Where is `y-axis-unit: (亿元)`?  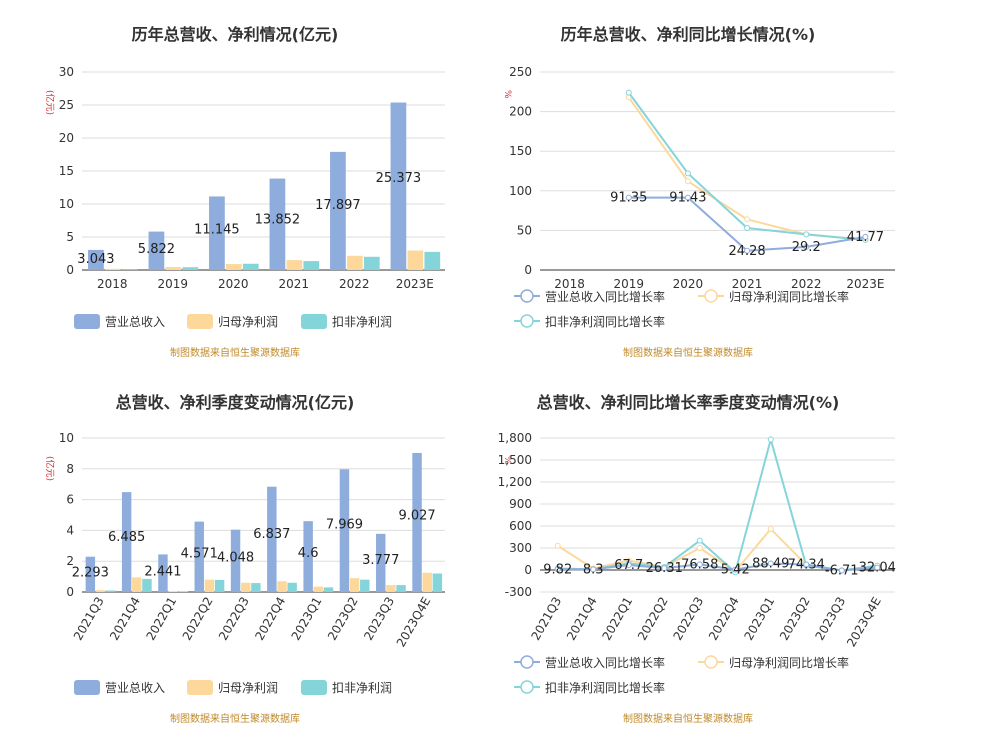 y-axis-unit: (亿元) is located at coordinates (50, 468).